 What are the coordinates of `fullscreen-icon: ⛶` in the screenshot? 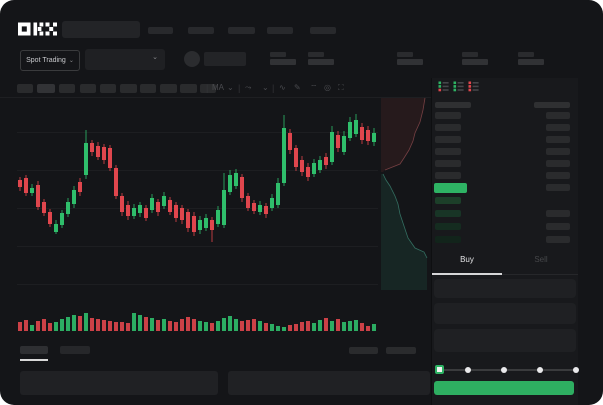 It's located at (341, 87).